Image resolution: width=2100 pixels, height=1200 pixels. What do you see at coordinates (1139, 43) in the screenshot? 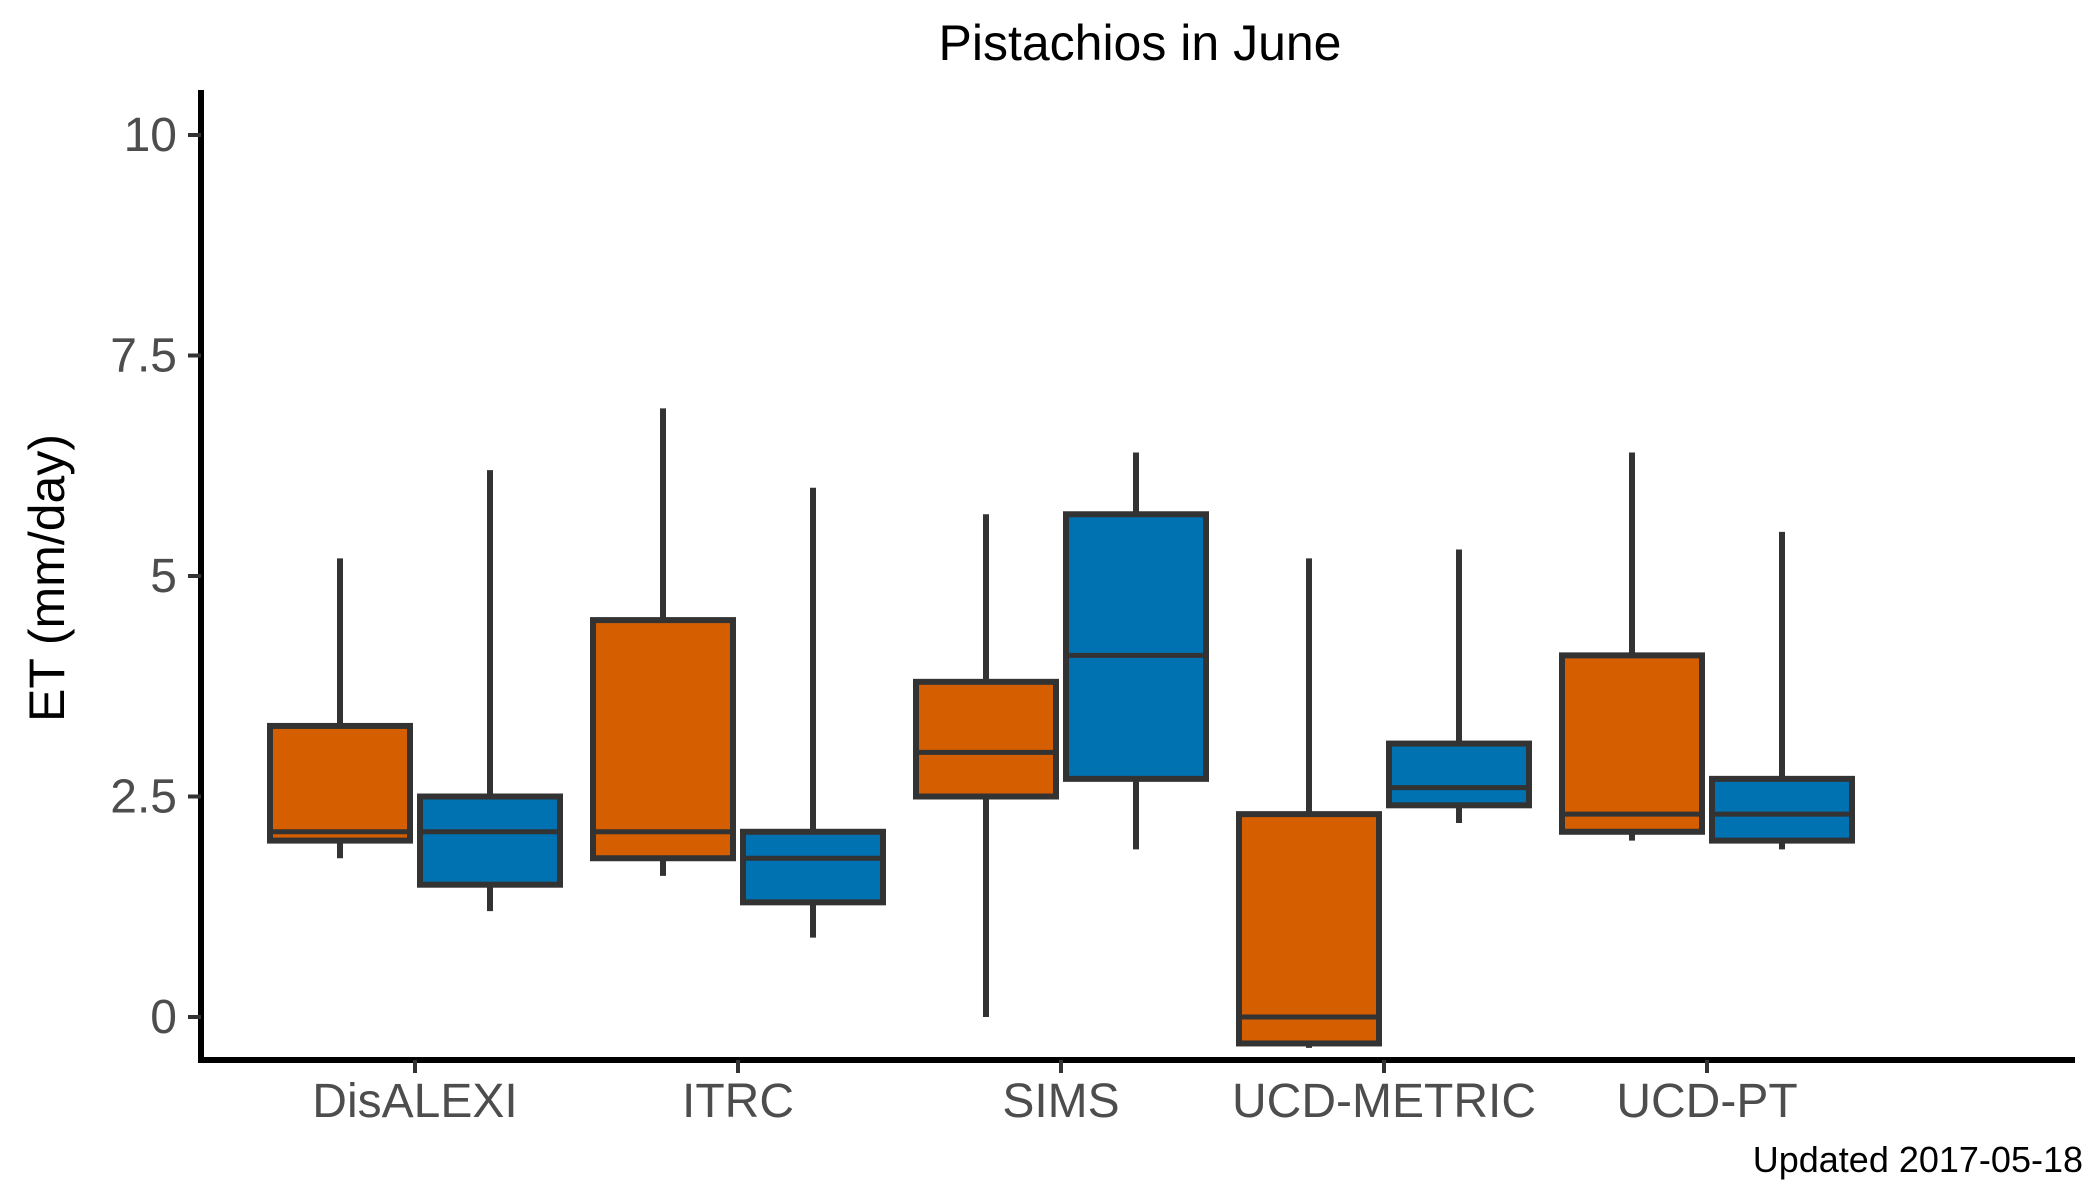
I see `chart-title: Pistachios in June` at bounding box center [1139, 43].